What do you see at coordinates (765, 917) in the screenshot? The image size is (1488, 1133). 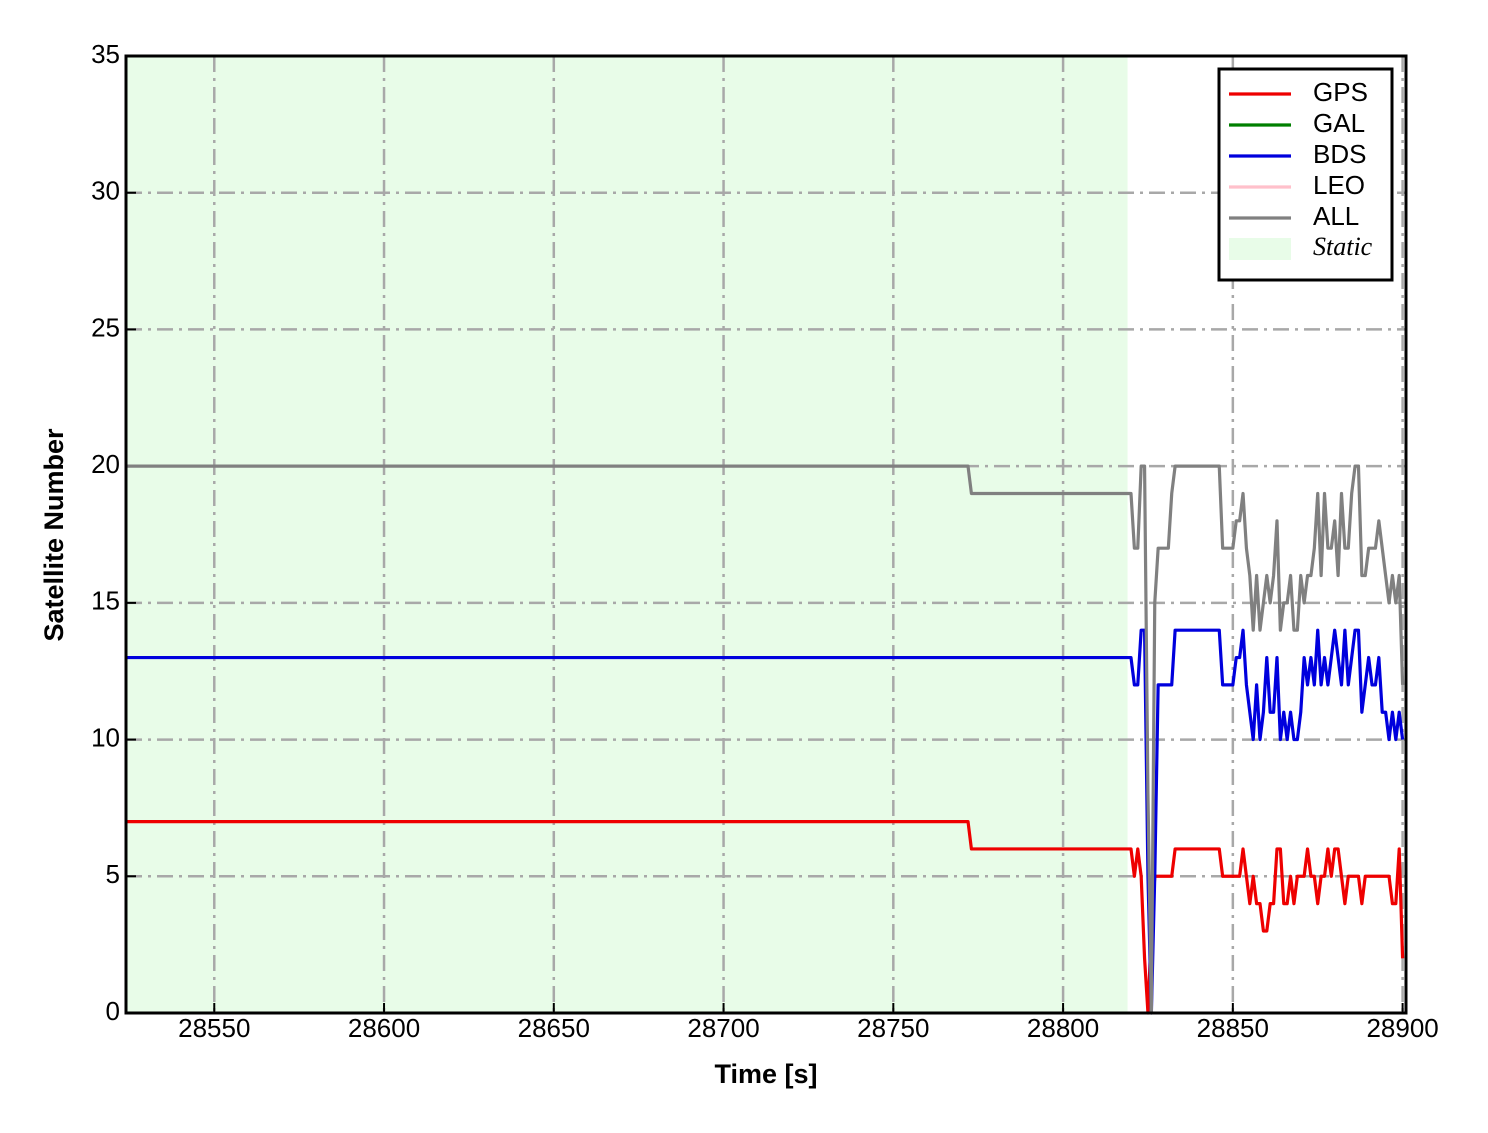 I see `series-line` at bounding box center [765, 917].